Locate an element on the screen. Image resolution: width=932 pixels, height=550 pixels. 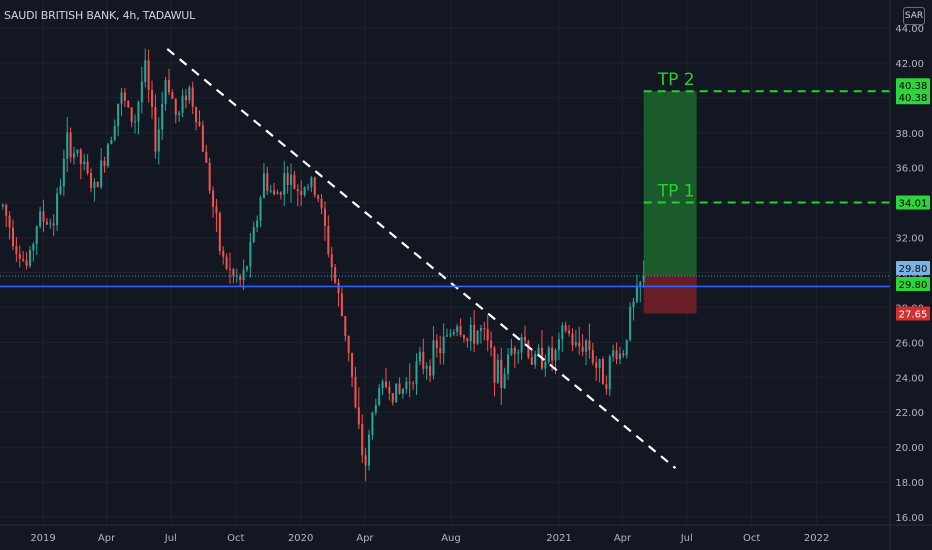
y-tick-label: 44.00 is located at coordinates (909, 29).